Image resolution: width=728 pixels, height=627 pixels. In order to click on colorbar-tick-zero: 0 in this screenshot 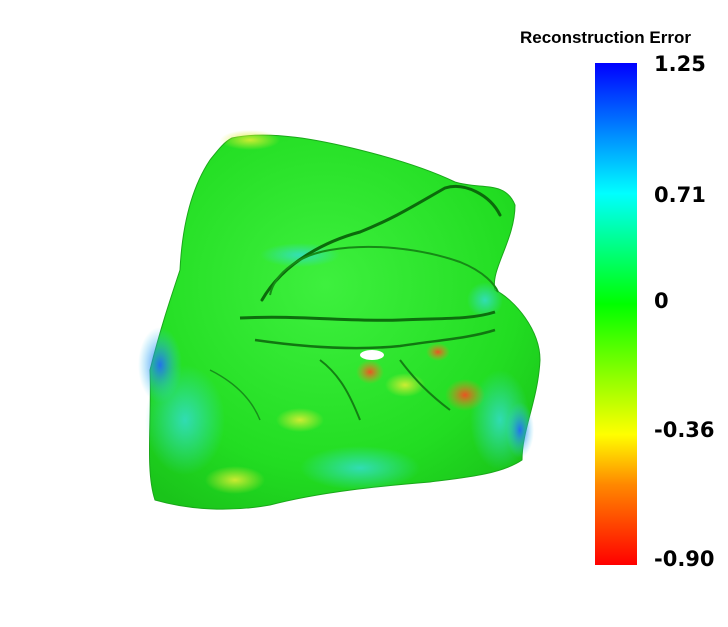, I will do `click(661, 301)`.